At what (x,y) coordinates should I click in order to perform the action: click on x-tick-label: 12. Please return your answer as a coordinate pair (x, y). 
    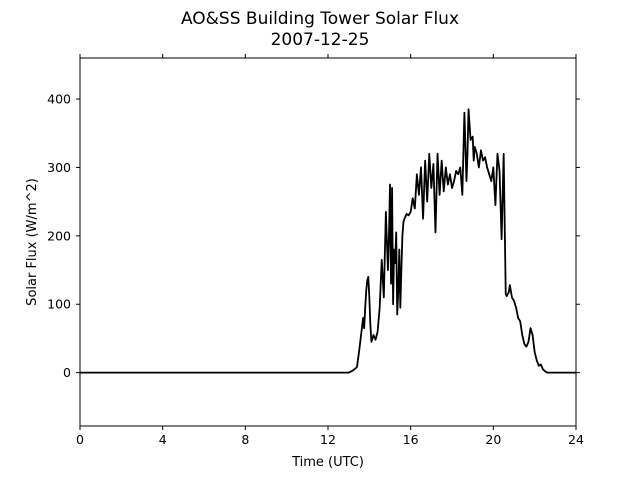
    Looking at the image, I should click on (328, 439).